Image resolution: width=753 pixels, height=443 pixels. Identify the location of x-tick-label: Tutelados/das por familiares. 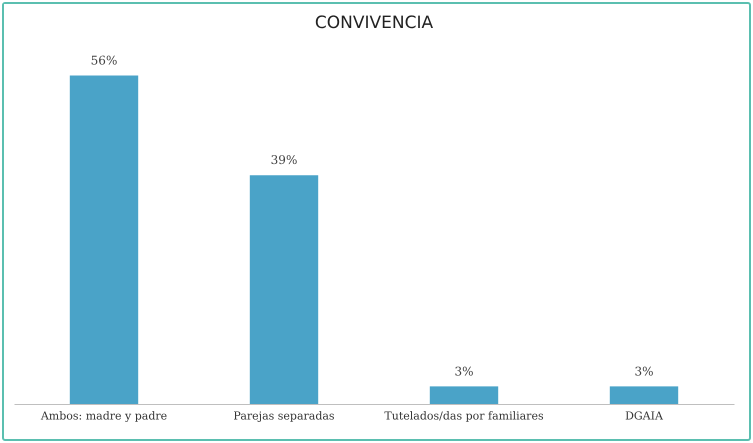
(464, 416).